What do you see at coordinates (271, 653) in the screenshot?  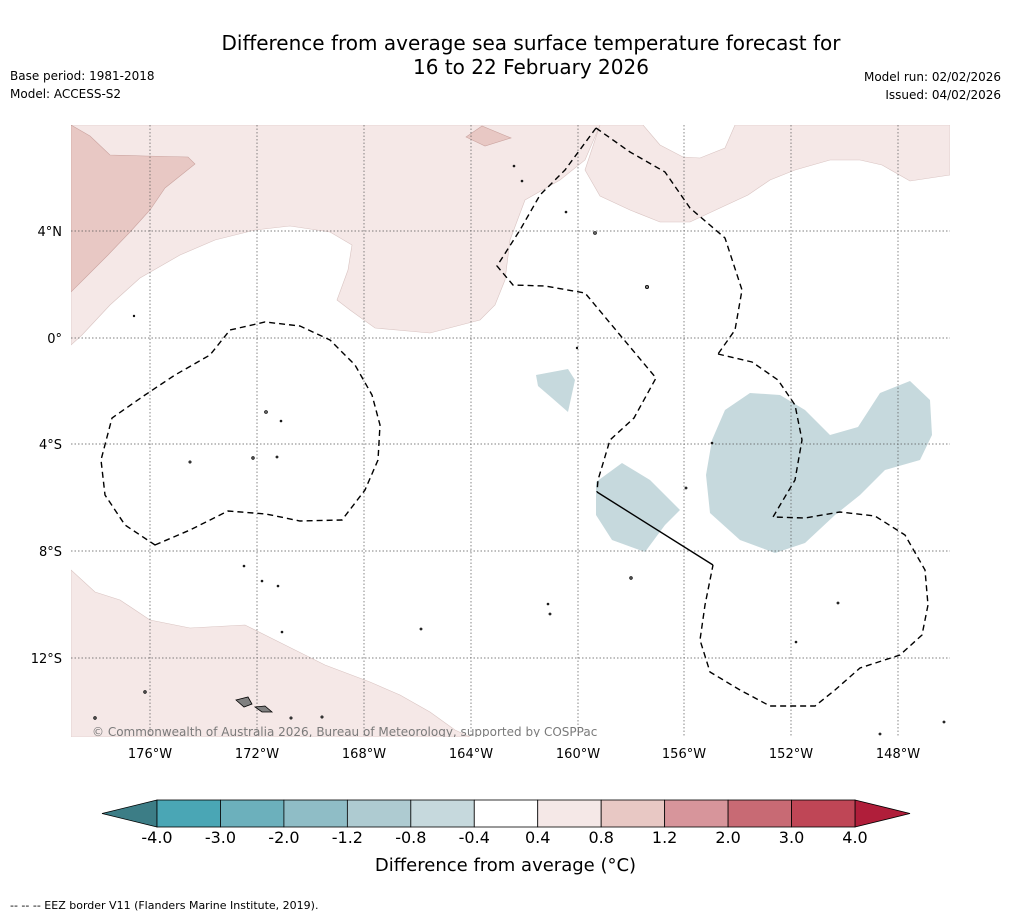 I see `warm-anomaly-south` at bounding box center [271, 653].